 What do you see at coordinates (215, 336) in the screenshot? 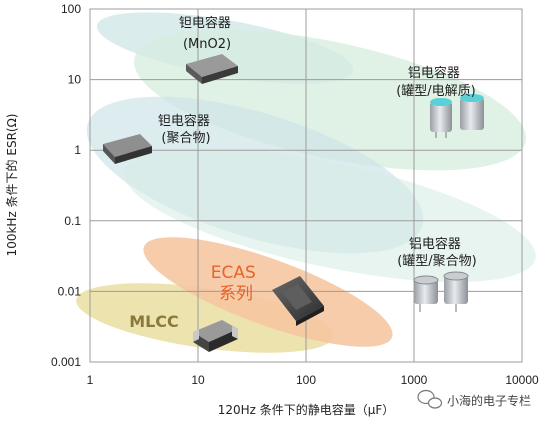
I see `mlcc-chip-image` at bounding box center [215, 336].